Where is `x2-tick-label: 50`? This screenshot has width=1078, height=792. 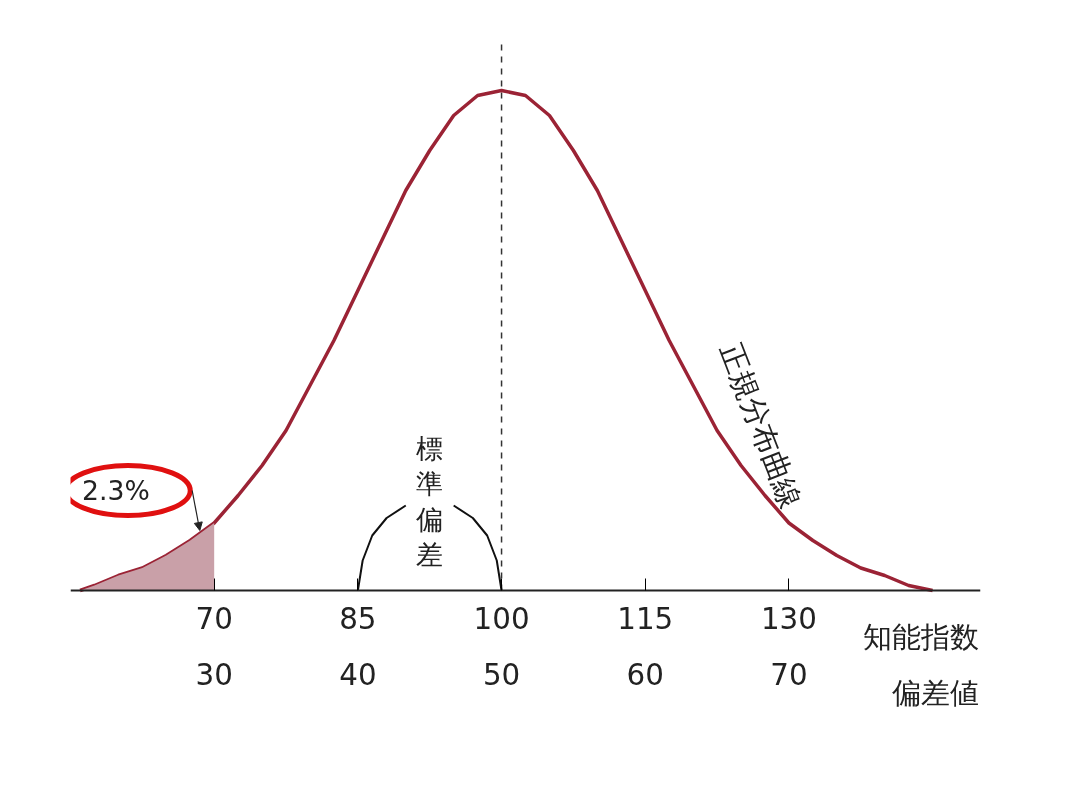 x2-tick-label: 50 is located at coordinates (501, 674).